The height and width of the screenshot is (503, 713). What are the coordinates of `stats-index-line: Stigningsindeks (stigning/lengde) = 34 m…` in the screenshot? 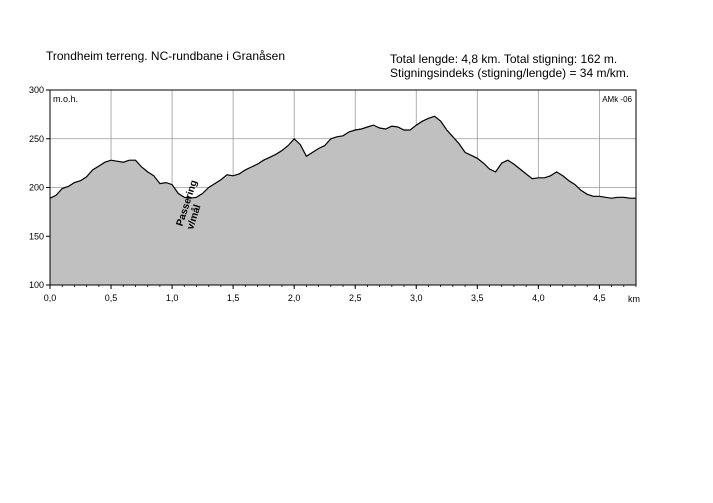 It's located at (510, 73).